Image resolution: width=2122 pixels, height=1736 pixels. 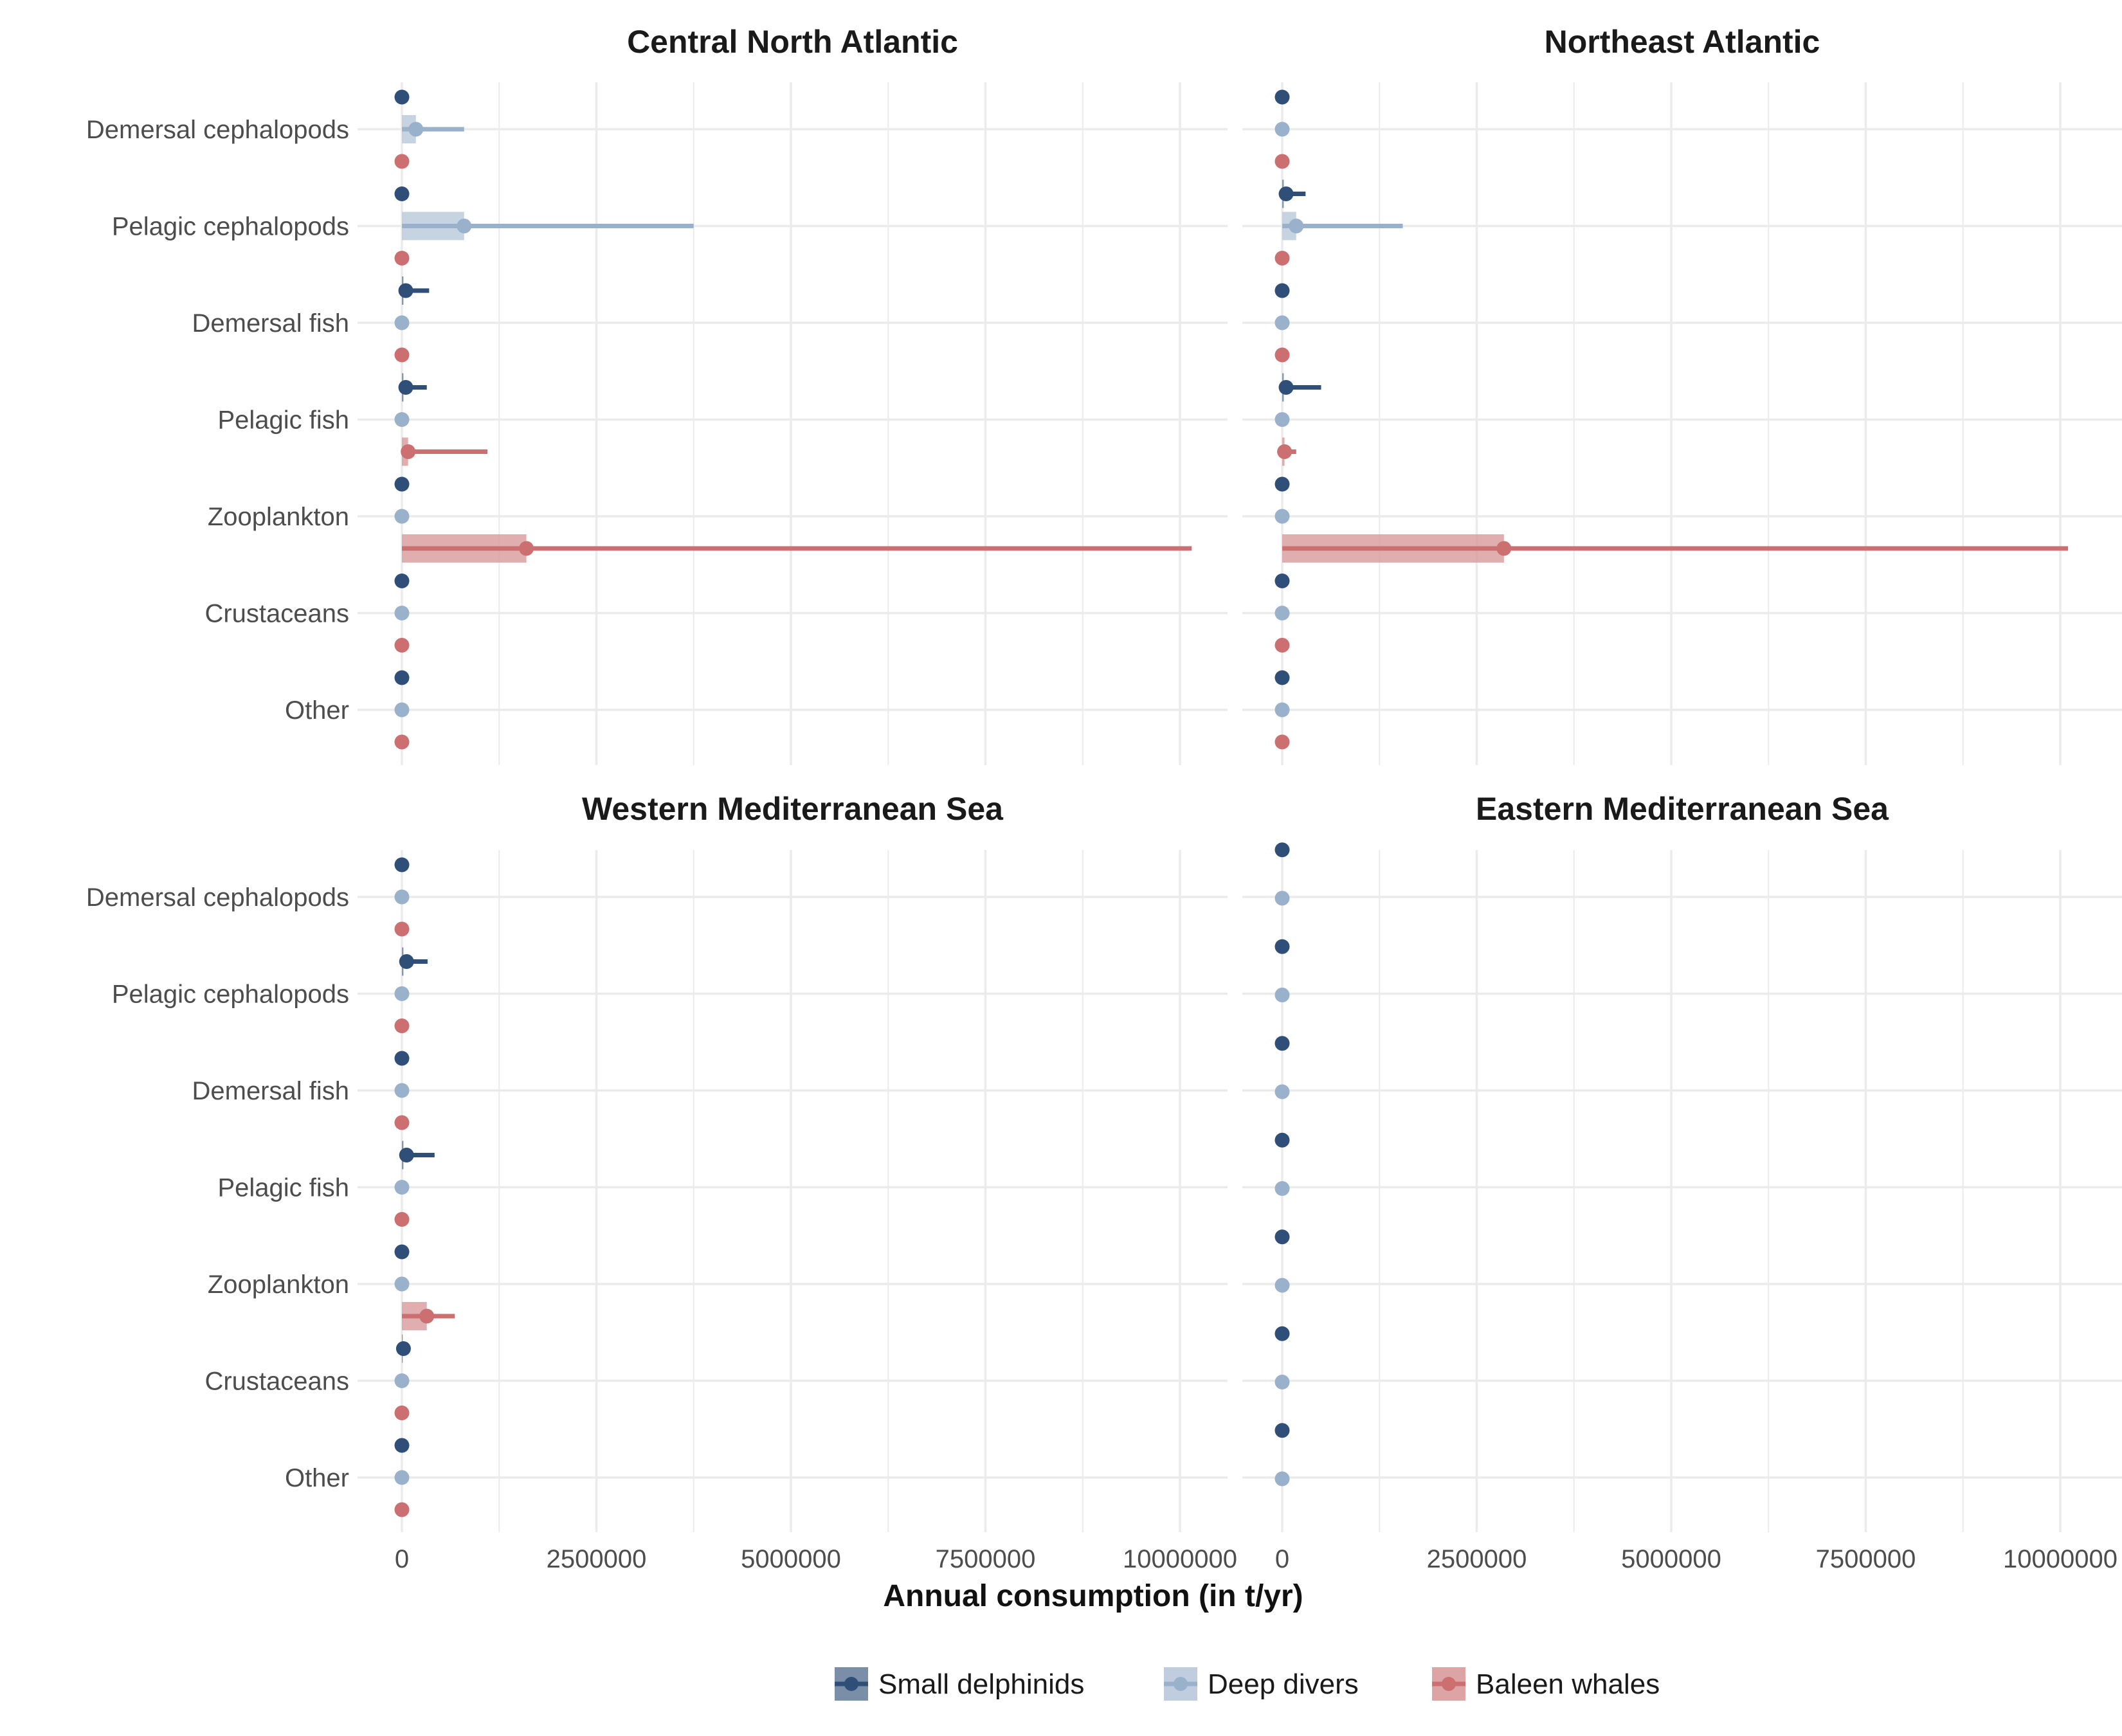 I want to click on legend-label: Small delphinids, so click(x=981, y=1684).